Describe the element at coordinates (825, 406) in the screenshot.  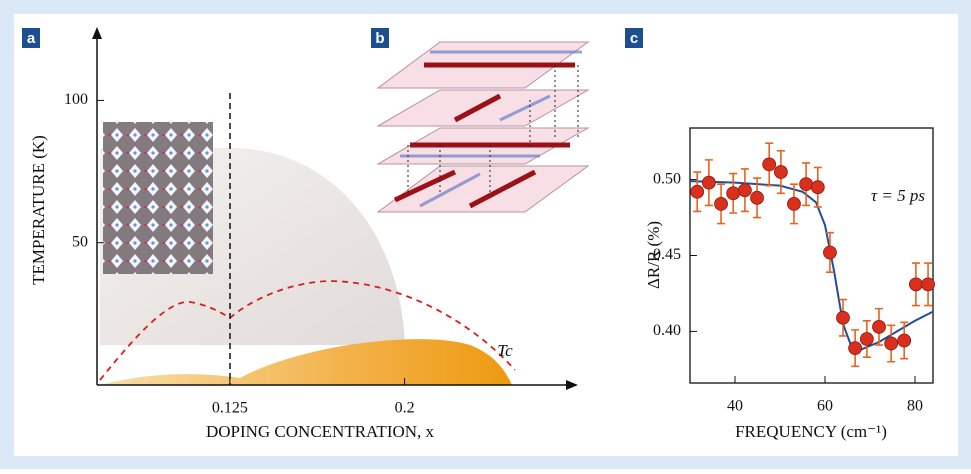
I see `x-tick-label: 60` at that location.